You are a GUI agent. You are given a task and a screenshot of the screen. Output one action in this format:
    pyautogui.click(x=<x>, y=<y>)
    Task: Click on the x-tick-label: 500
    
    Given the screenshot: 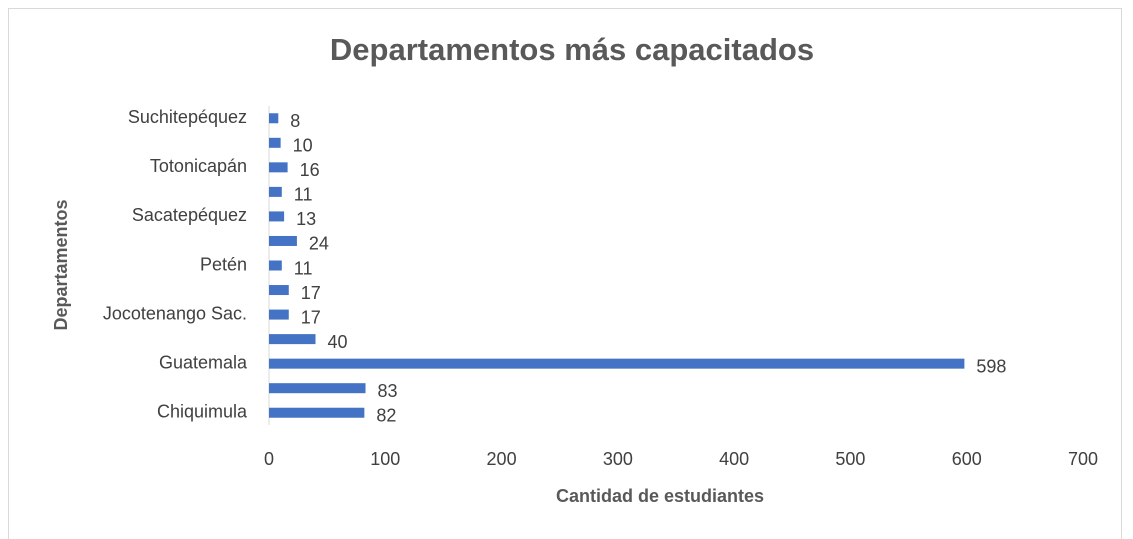 What is the action you would take?
    pyautogui.click(x=850, y=459)
    